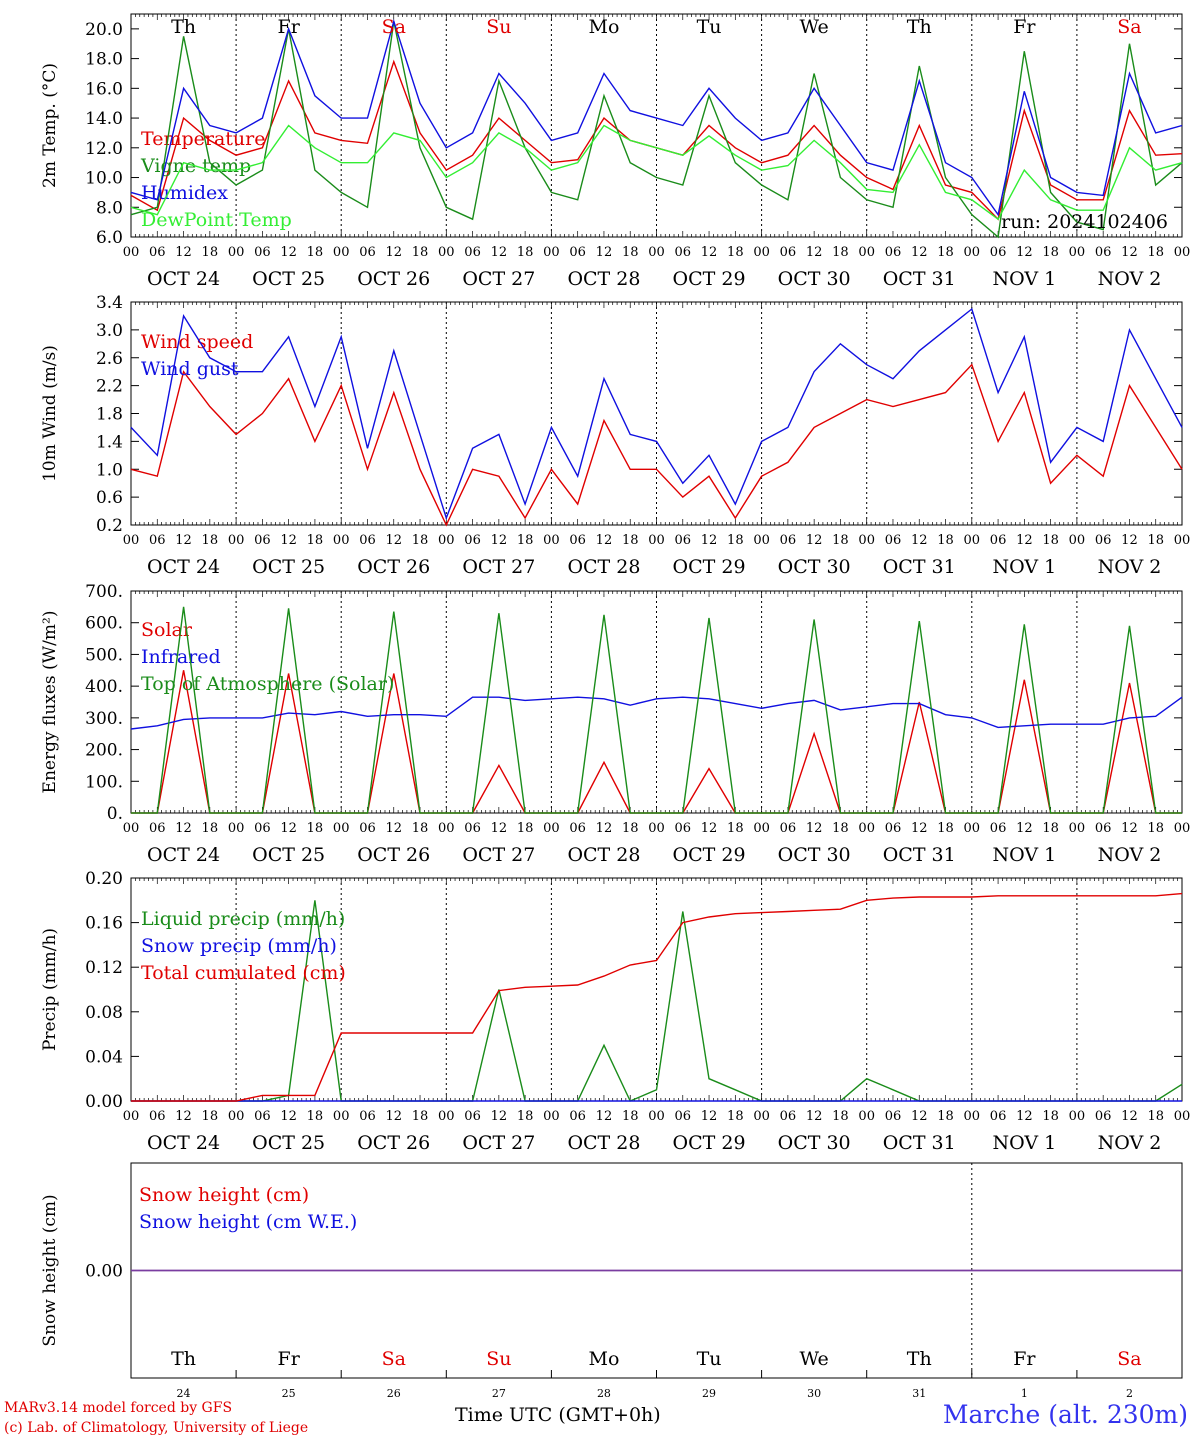 The height and width of the screenshot is (1440, 1194). I want to click on y-tick-label: 6.0, so click(109, 238).